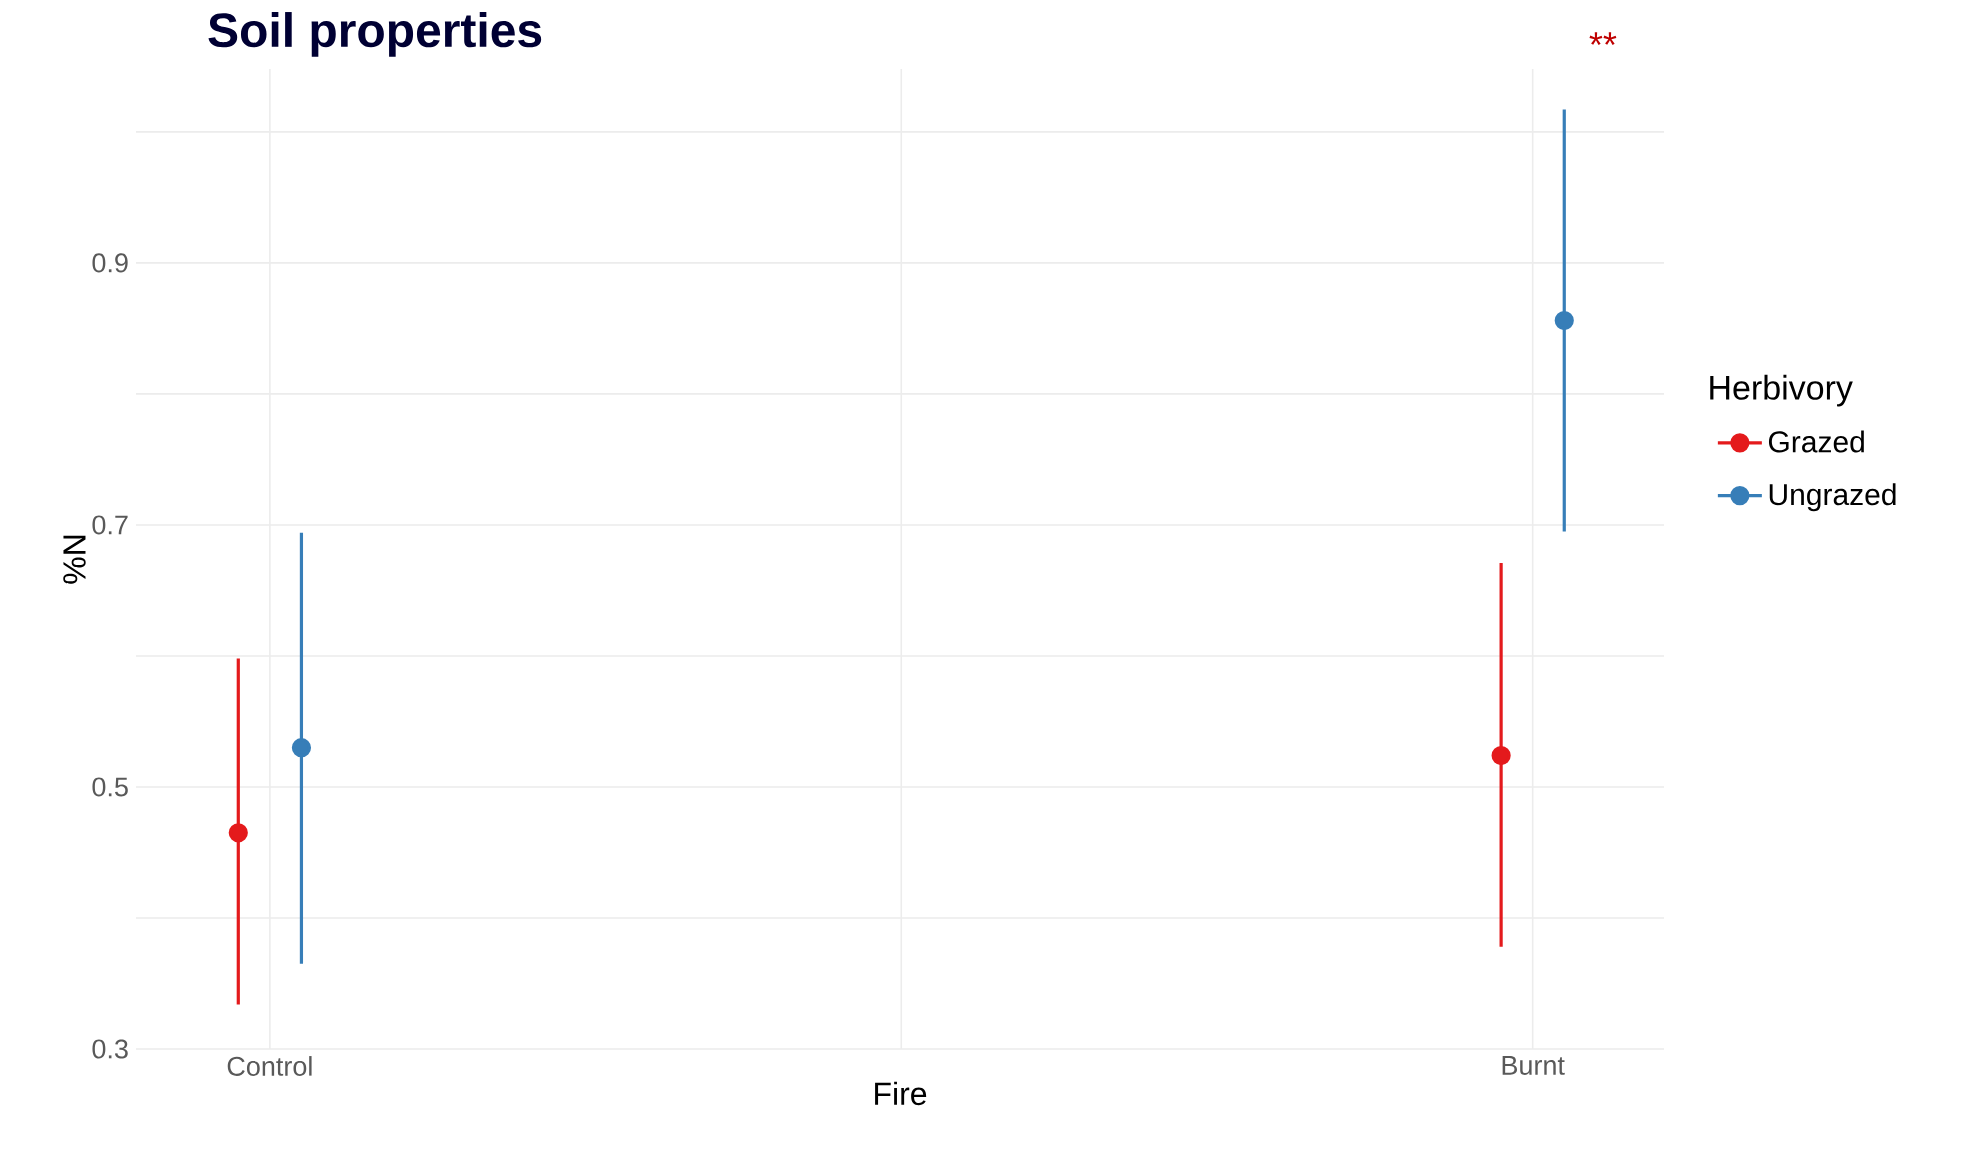 This screenshot has height=1161, width=1984. I want to click on x-axis-title: Fire, so click(901, 1093).